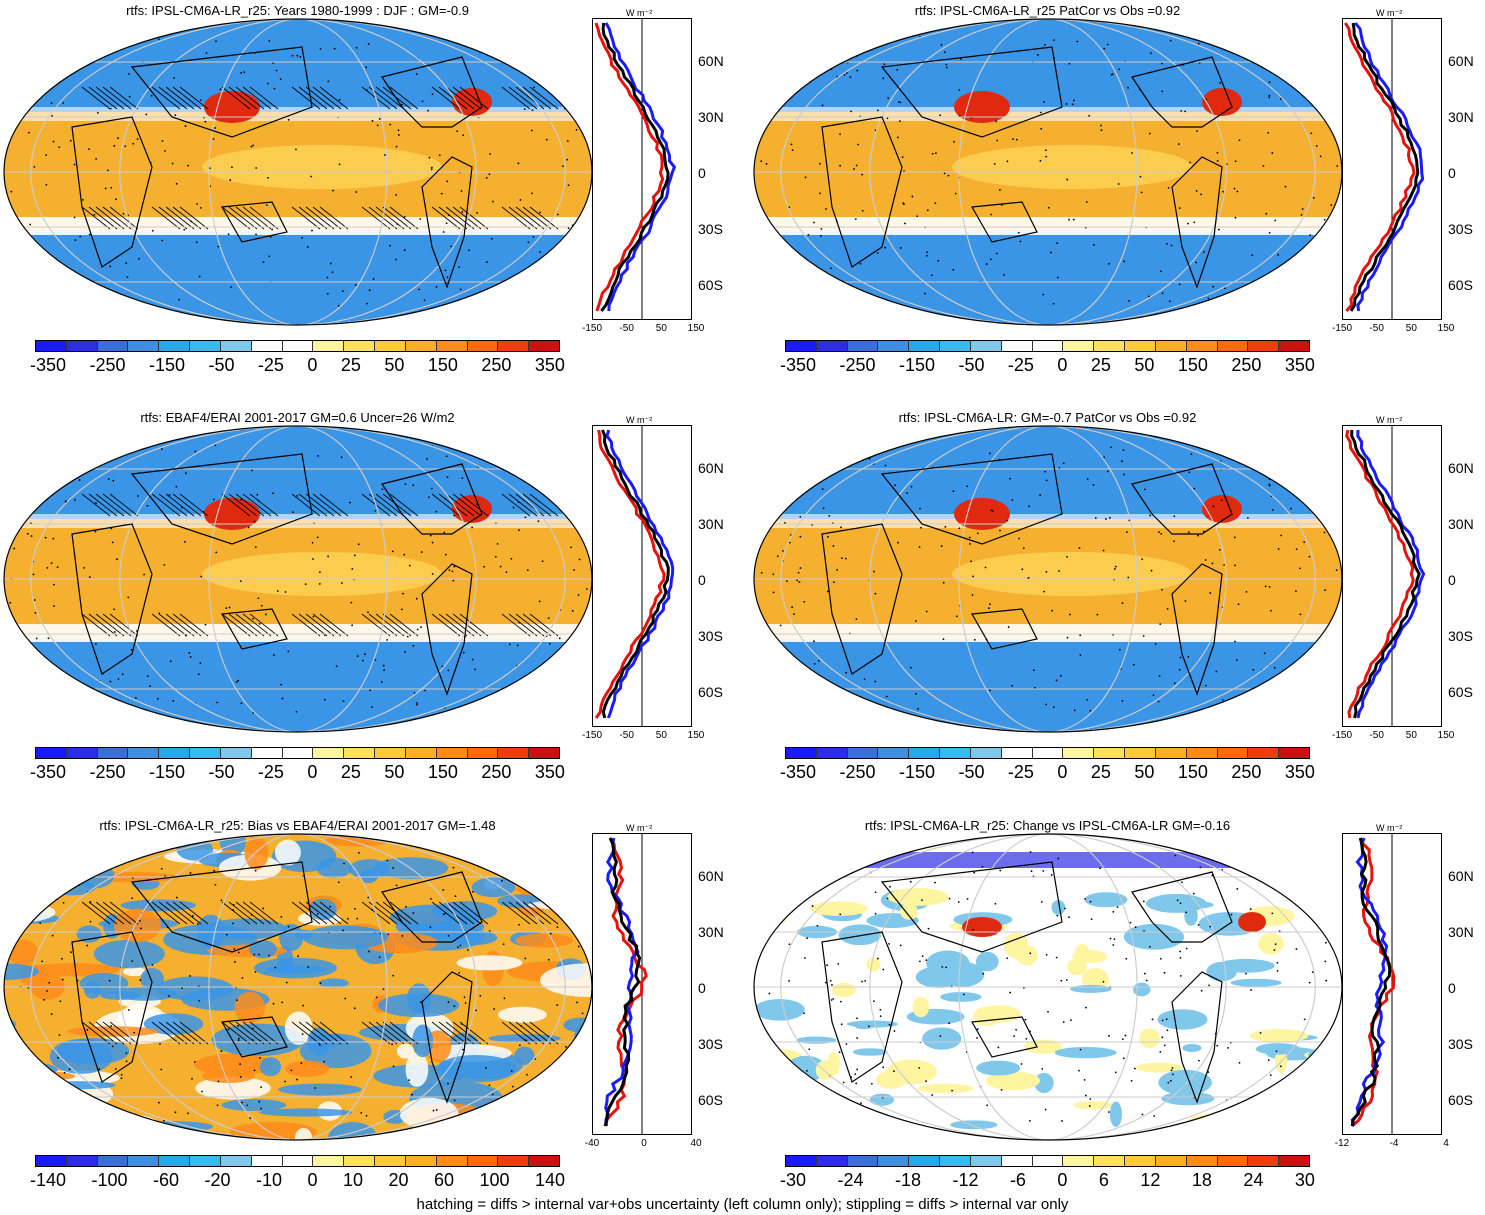 This screenshot has height=1215, width=1485. What do you see at coordinates (857, 365) in the screenshot?
I see `colorbar-tick-label: -250` at bounding box center [857, 365].